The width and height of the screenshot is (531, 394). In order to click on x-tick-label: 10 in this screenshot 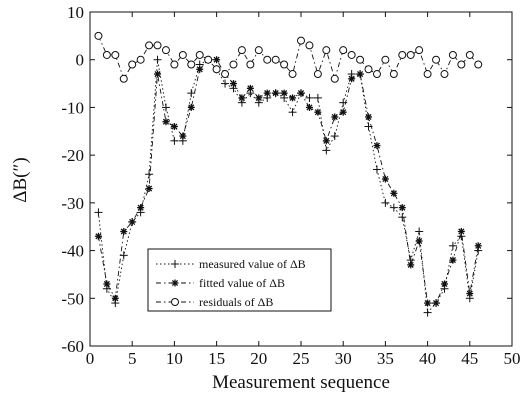, I will do `click(174, 358)`.